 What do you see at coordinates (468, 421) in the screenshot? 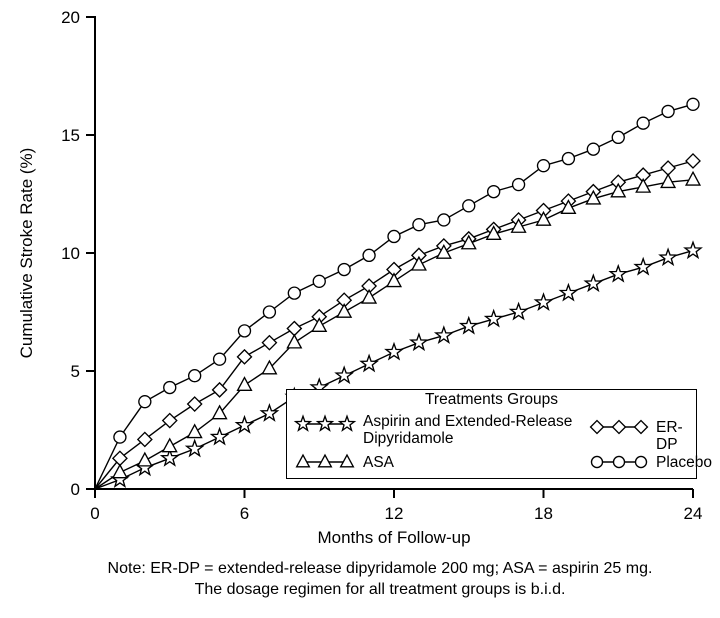
I see `legend-label-aspirin-line1: Aspirin and Extended-Release` at bounding box center [468, 421].